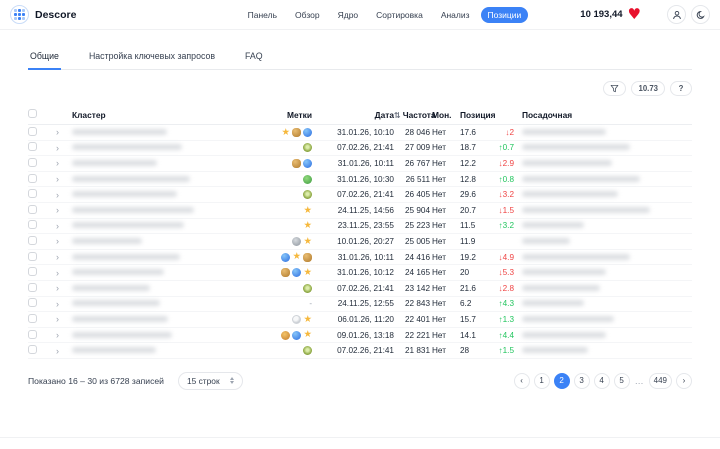 Image resolution: width=720 pixels, height=449 pixels. I want to click on nav-item-overview: Обзор, so click(307, 14).